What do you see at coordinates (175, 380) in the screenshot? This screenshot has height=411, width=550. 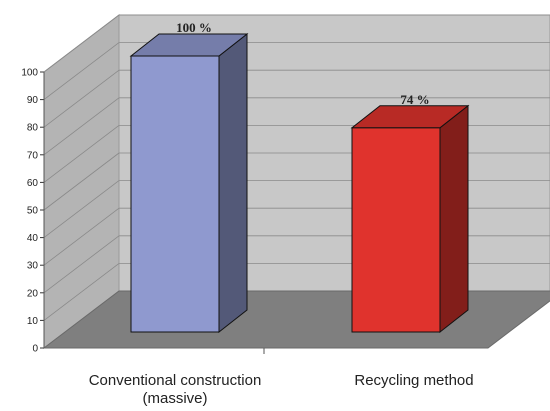 I see `category-label-line: Conventional construction` at bounding box center [175, 380].